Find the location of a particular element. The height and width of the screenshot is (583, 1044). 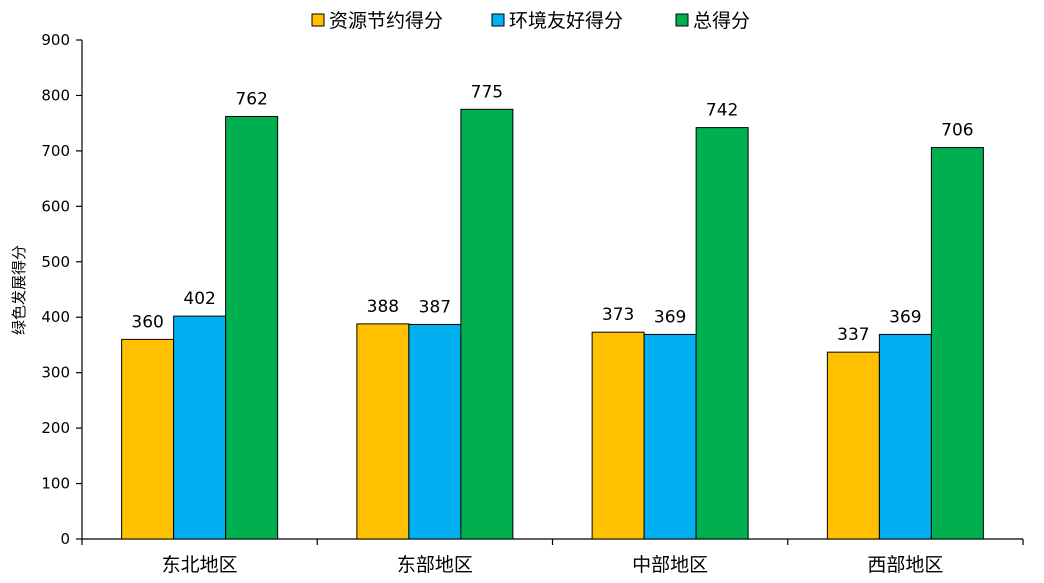

y-axis: 0 100 200 300 400 500 600 700 800 900 is located at coordinates (62, 289).